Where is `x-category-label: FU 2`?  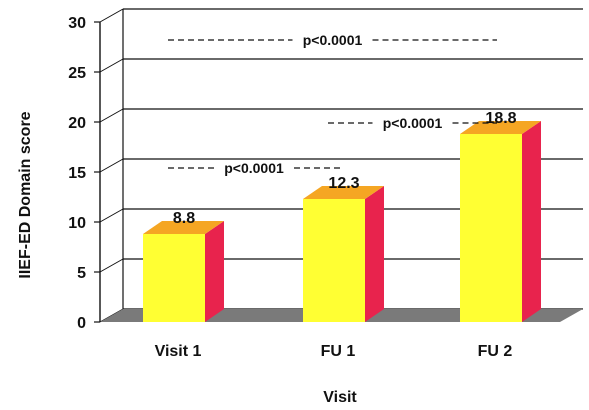 x-category-label: FU 2 is located at coordinates (495, 351).